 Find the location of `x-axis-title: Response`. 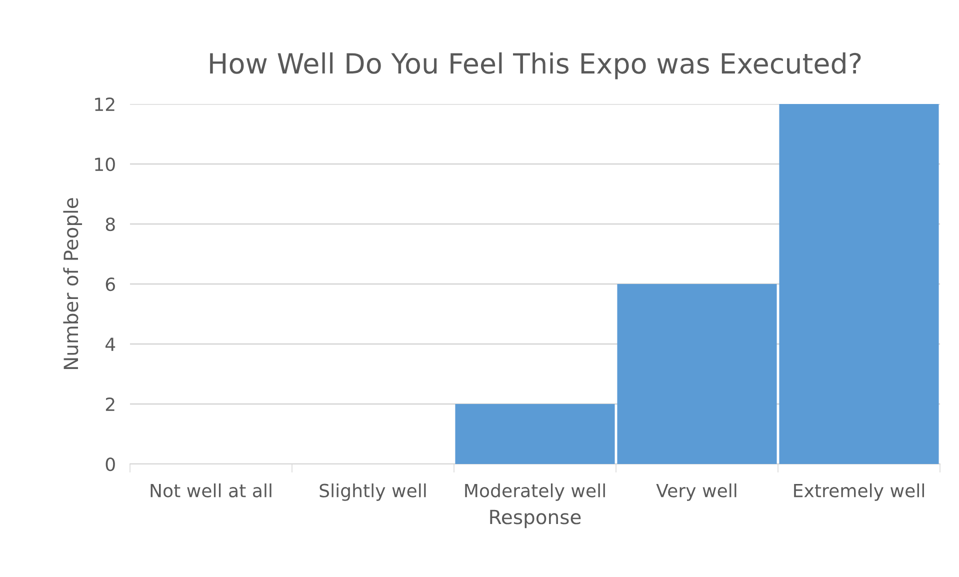

x-axis-title: Response is located at coordinates (535, 519).